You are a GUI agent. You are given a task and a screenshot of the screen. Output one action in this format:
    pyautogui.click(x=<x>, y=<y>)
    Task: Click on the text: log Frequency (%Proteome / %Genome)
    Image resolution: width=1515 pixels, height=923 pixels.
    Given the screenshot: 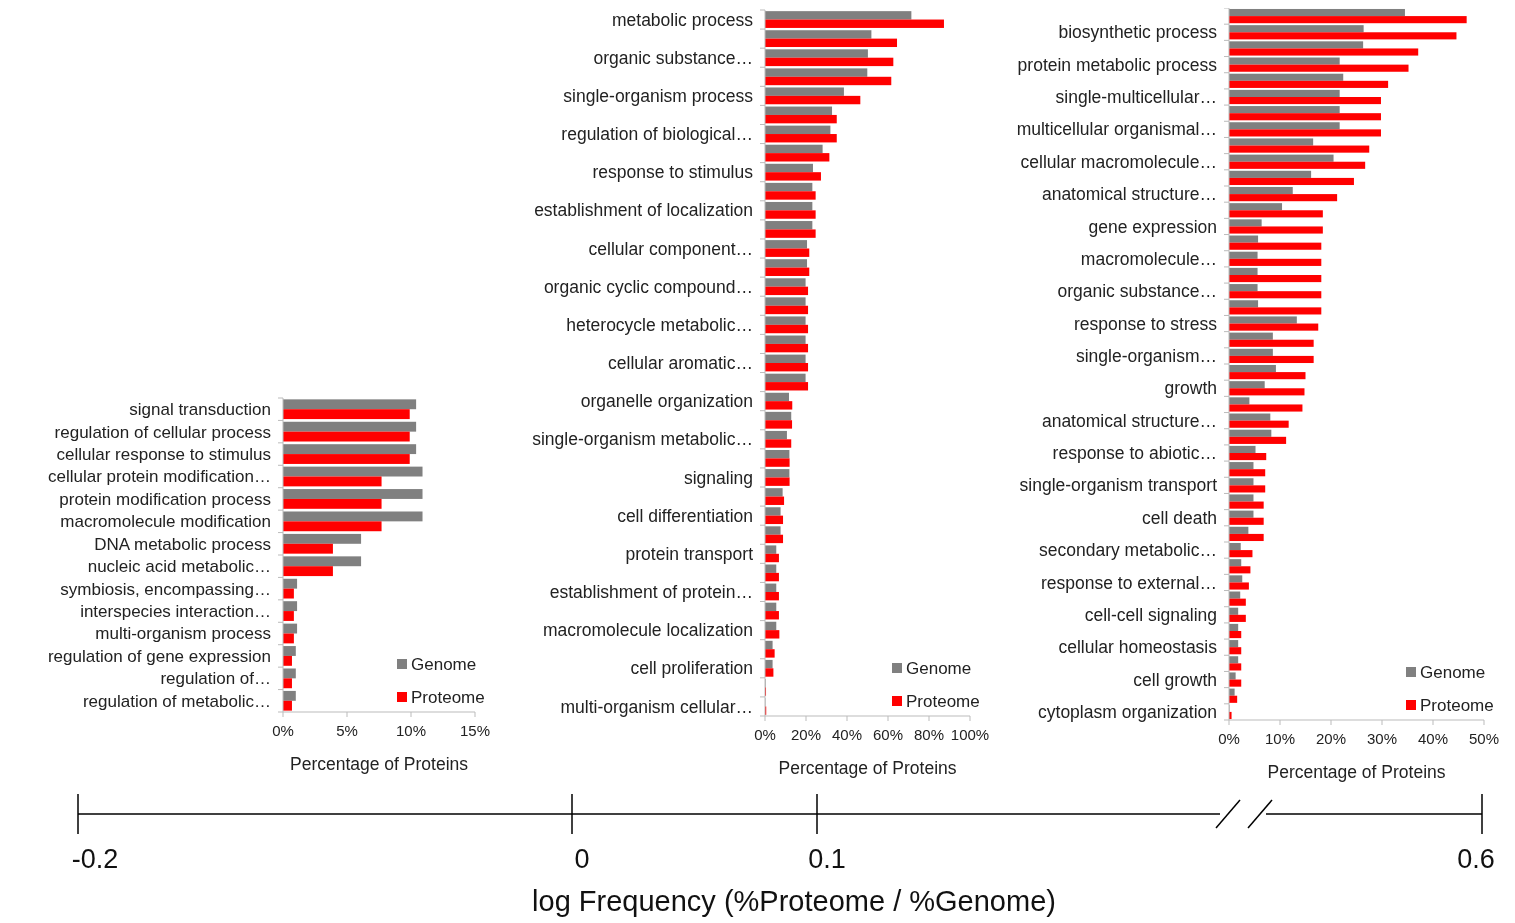 What is the action you would take?
    pyautogui.click(x=794, y=901)
    